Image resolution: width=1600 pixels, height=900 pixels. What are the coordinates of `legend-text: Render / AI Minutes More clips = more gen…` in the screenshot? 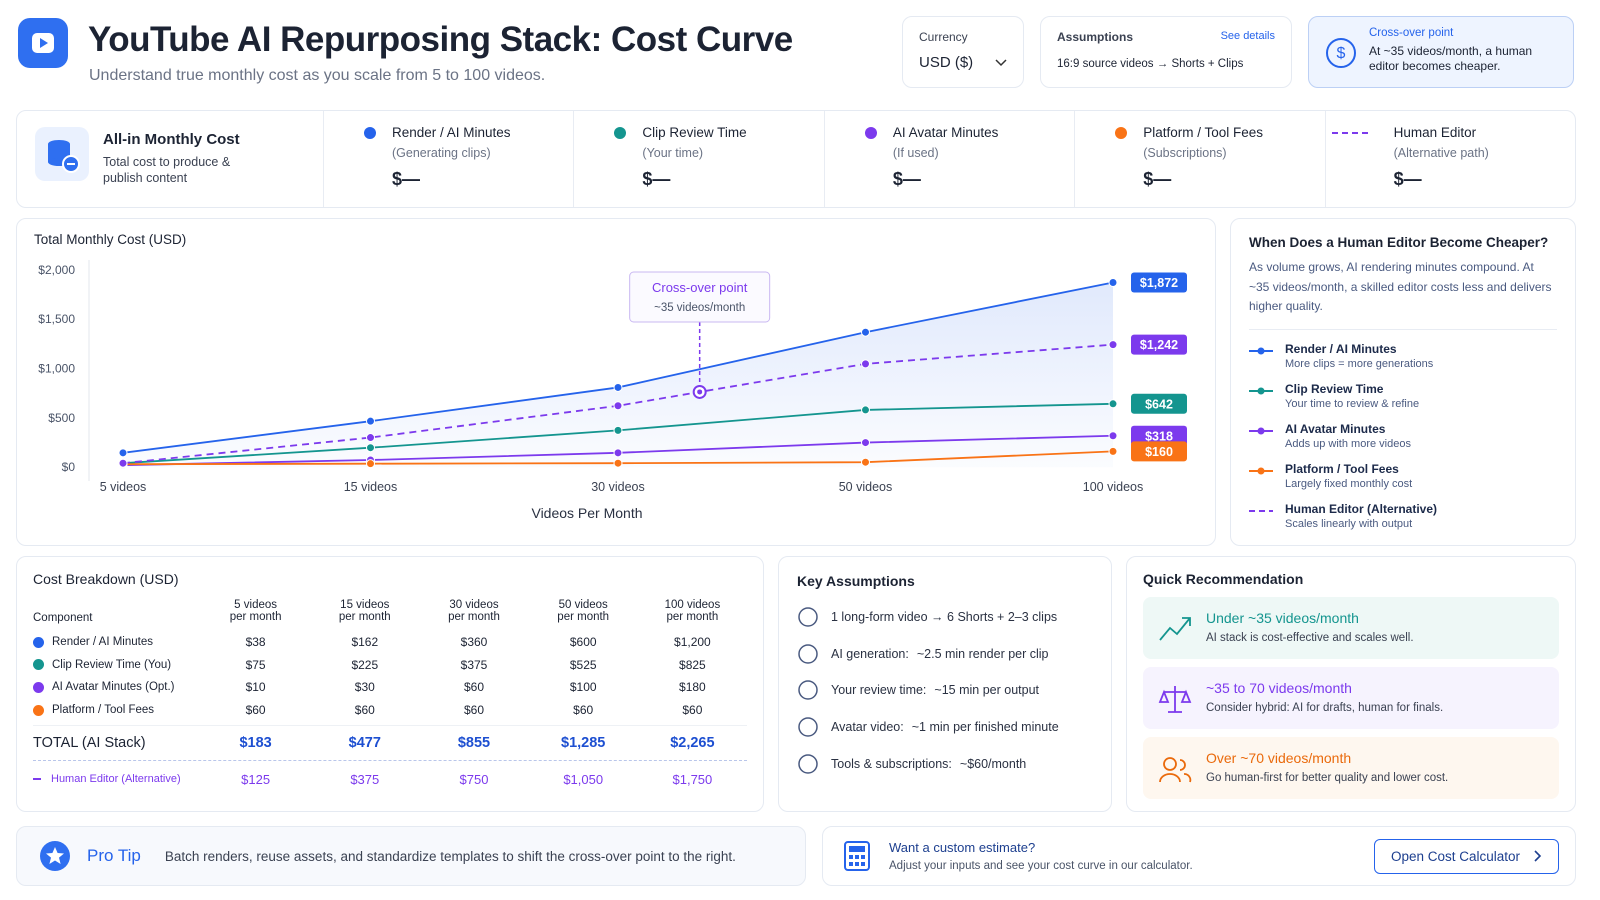 It's located at (1359, 356).